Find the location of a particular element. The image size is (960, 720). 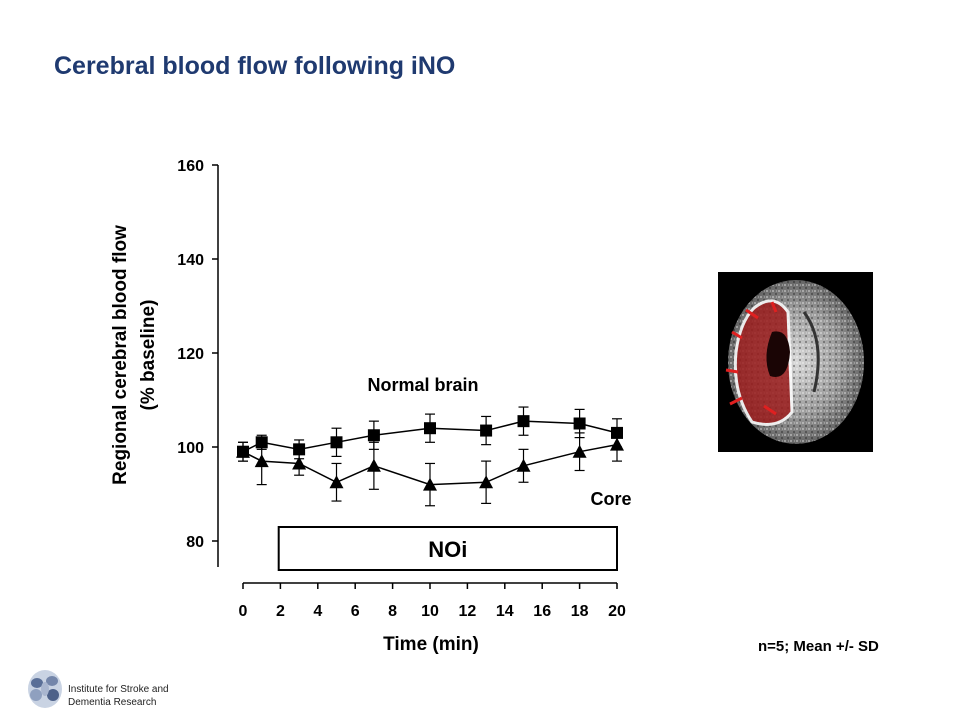

y-tick-label: 100 is located at coordinates (190, 448).